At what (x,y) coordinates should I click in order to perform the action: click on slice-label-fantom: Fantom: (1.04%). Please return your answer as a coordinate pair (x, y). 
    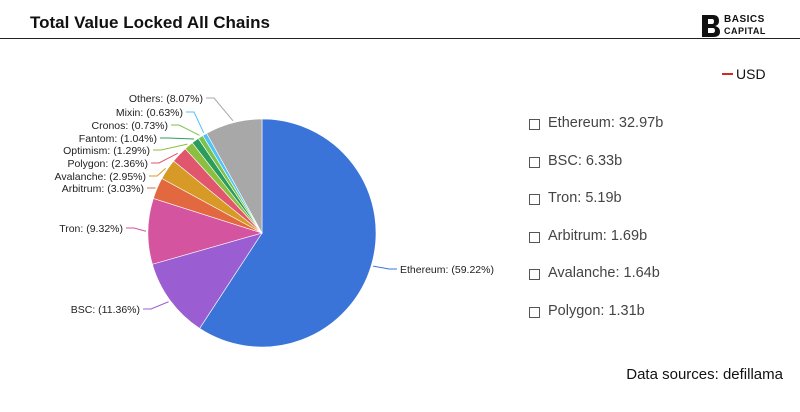
    Looking at the image, I should click on (118, 139).